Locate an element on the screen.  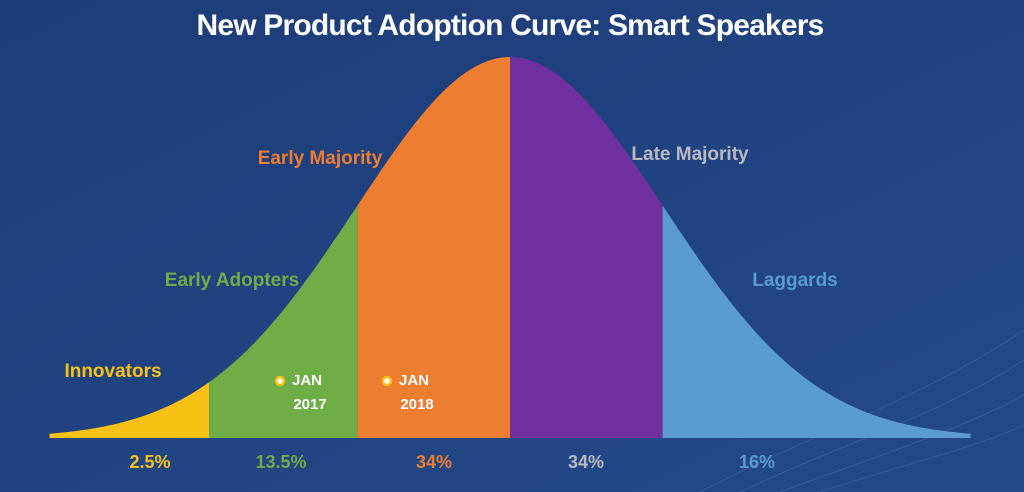
annotation-text: 2018 is located at coordinates (416, 404).